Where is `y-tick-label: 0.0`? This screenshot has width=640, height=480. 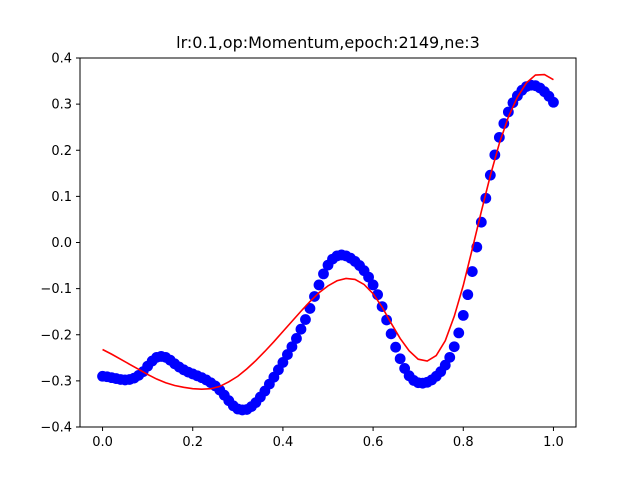 y-tick-label: 0.0 is located at coordinates (61, 243).